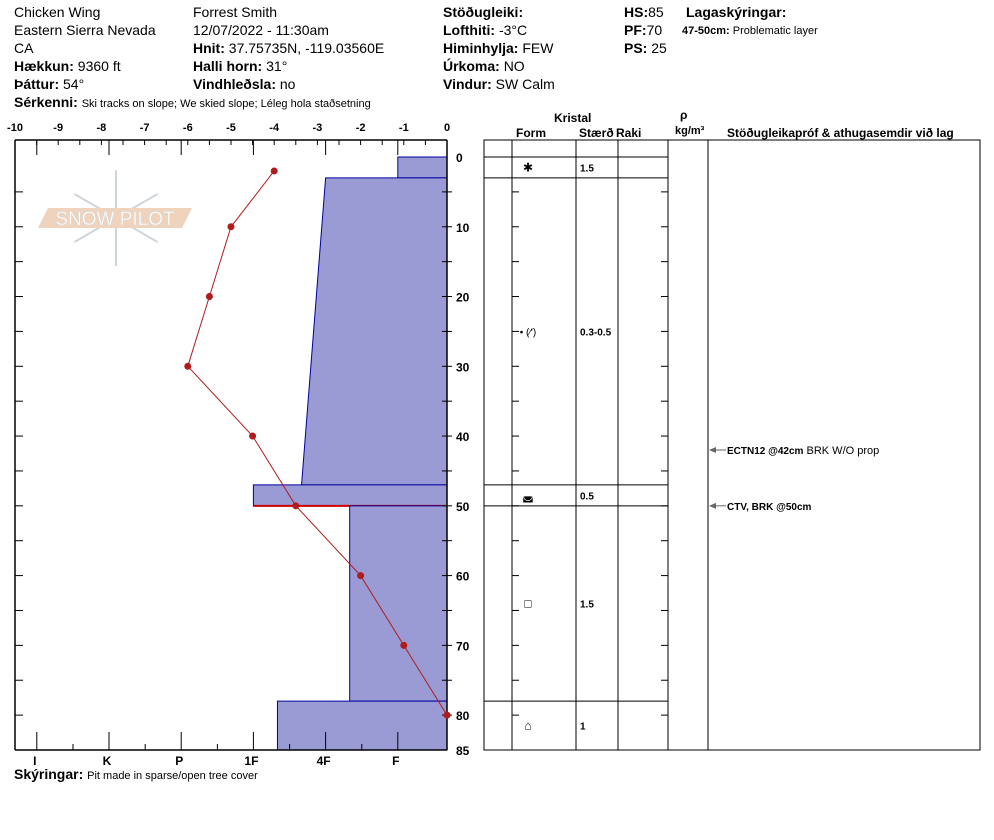 The image size is (994, 840). I want to click on ps-value: 25, so click(659, 48).